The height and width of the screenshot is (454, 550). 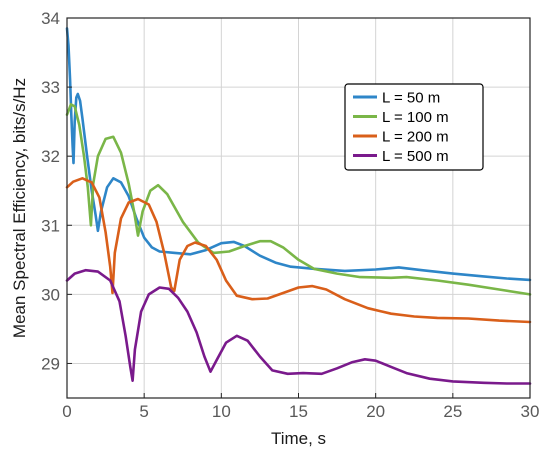 I want to click on x-tick-label: 25, so click(x=452, y=411).